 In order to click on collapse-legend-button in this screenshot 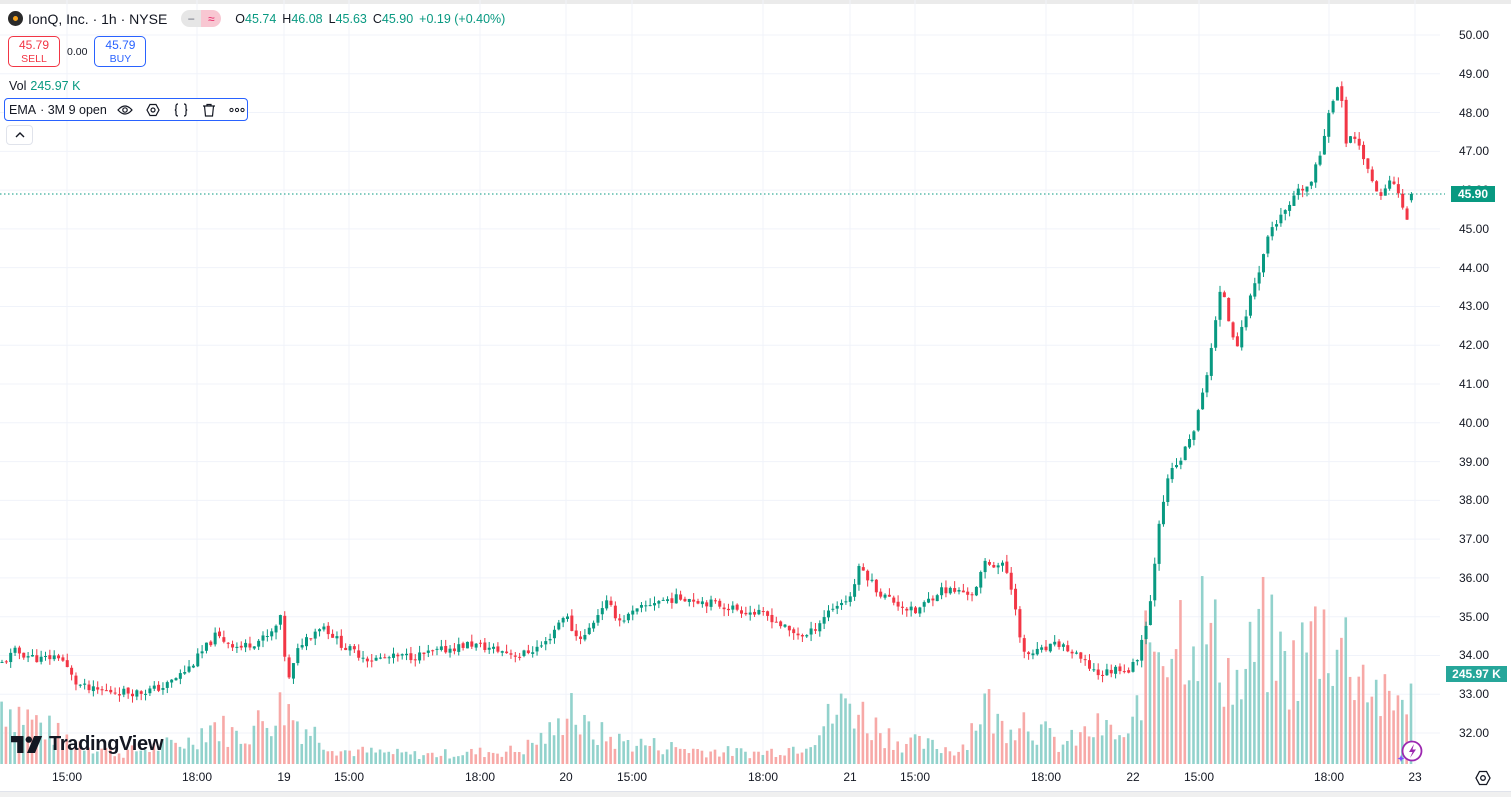, I will do `click(19, 135)`.